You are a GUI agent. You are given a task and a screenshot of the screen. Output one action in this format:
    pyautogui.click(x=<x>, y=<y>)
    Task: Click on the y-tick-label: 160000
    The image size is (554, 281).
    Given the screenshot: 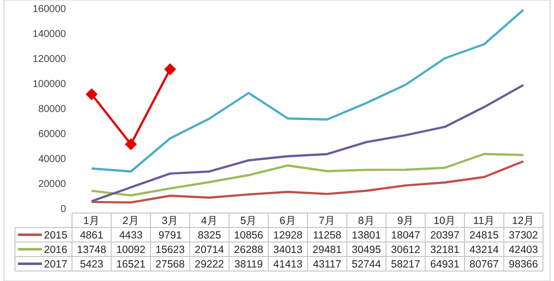 What is the action you would take?
    pyautogui.click(x=49, y=9)
    